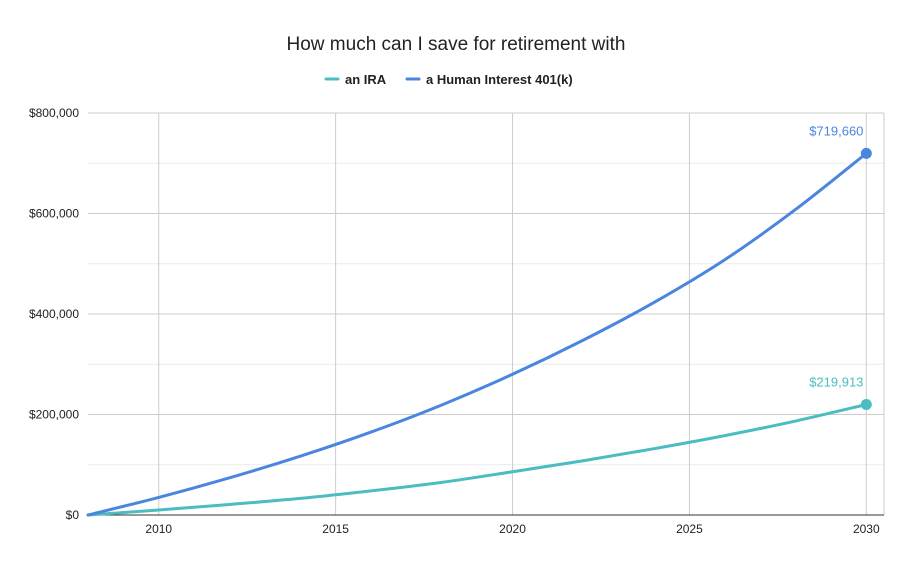 The width and height of the screenshot is (912, 563). I want to click on x-tick-label: 2020, so click(512, 529).